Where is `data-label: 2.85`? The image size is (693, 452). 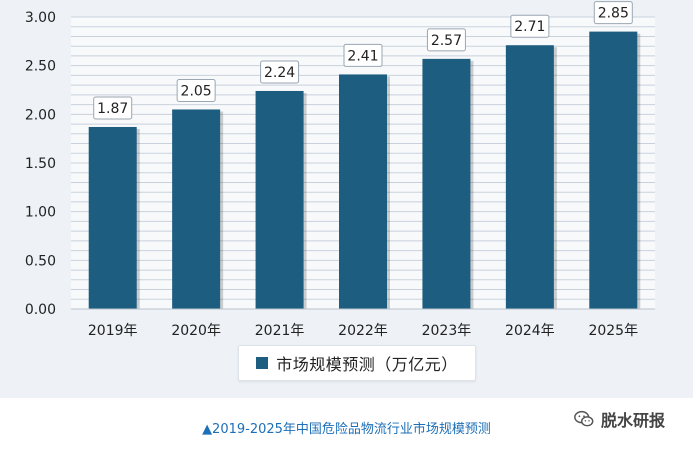
data-label: 2.85 is located at coordinates (613, 14).